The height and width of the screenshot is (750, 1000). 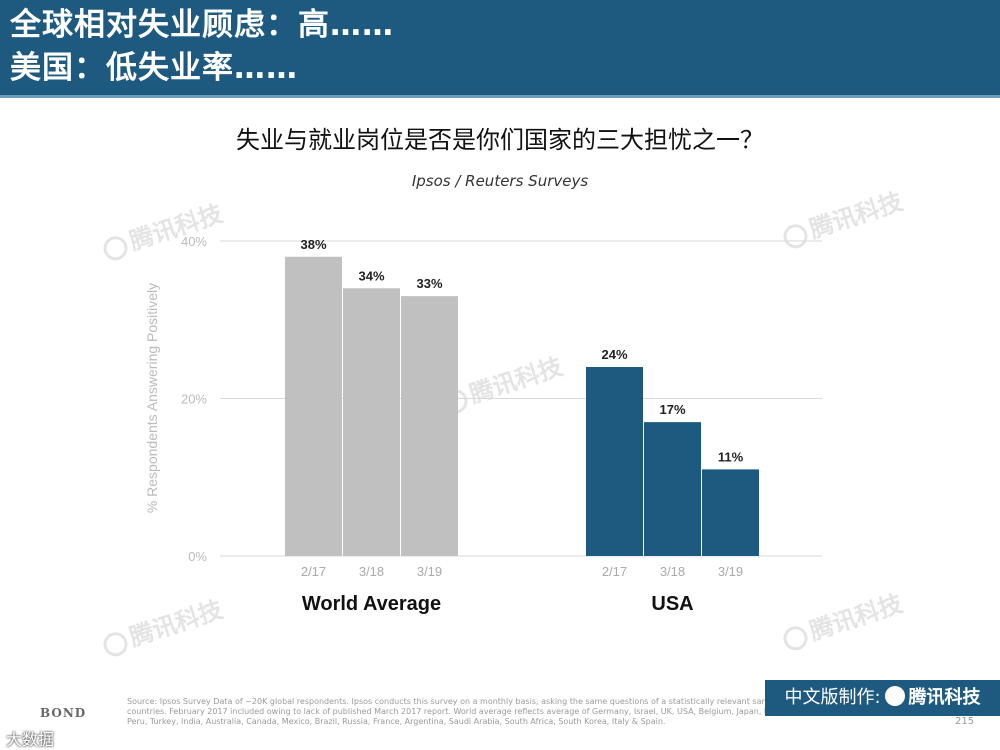 I want to click on y-tick-label: 0%, so click(x=197, y=556).